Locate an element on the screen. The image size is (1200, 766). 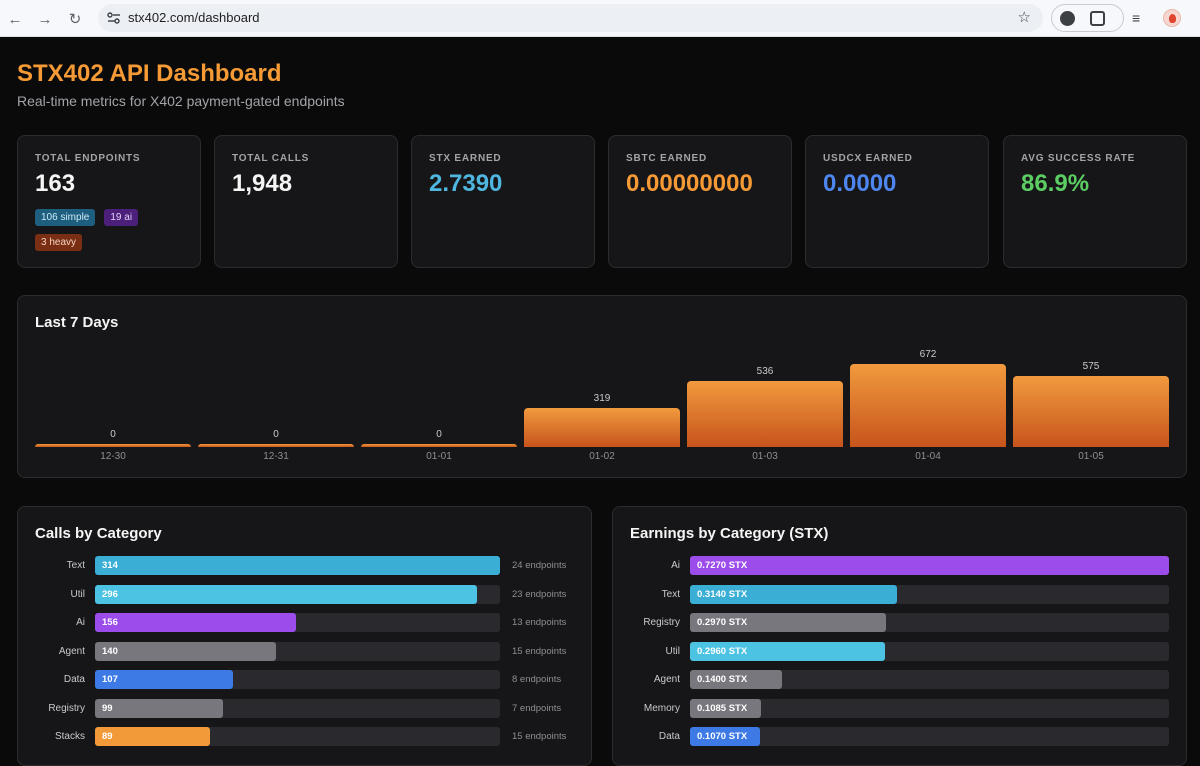
stat-card-avg-success-rate: AVG SUCCESS RATE 86.9% is located at coordinates (1095, 201).